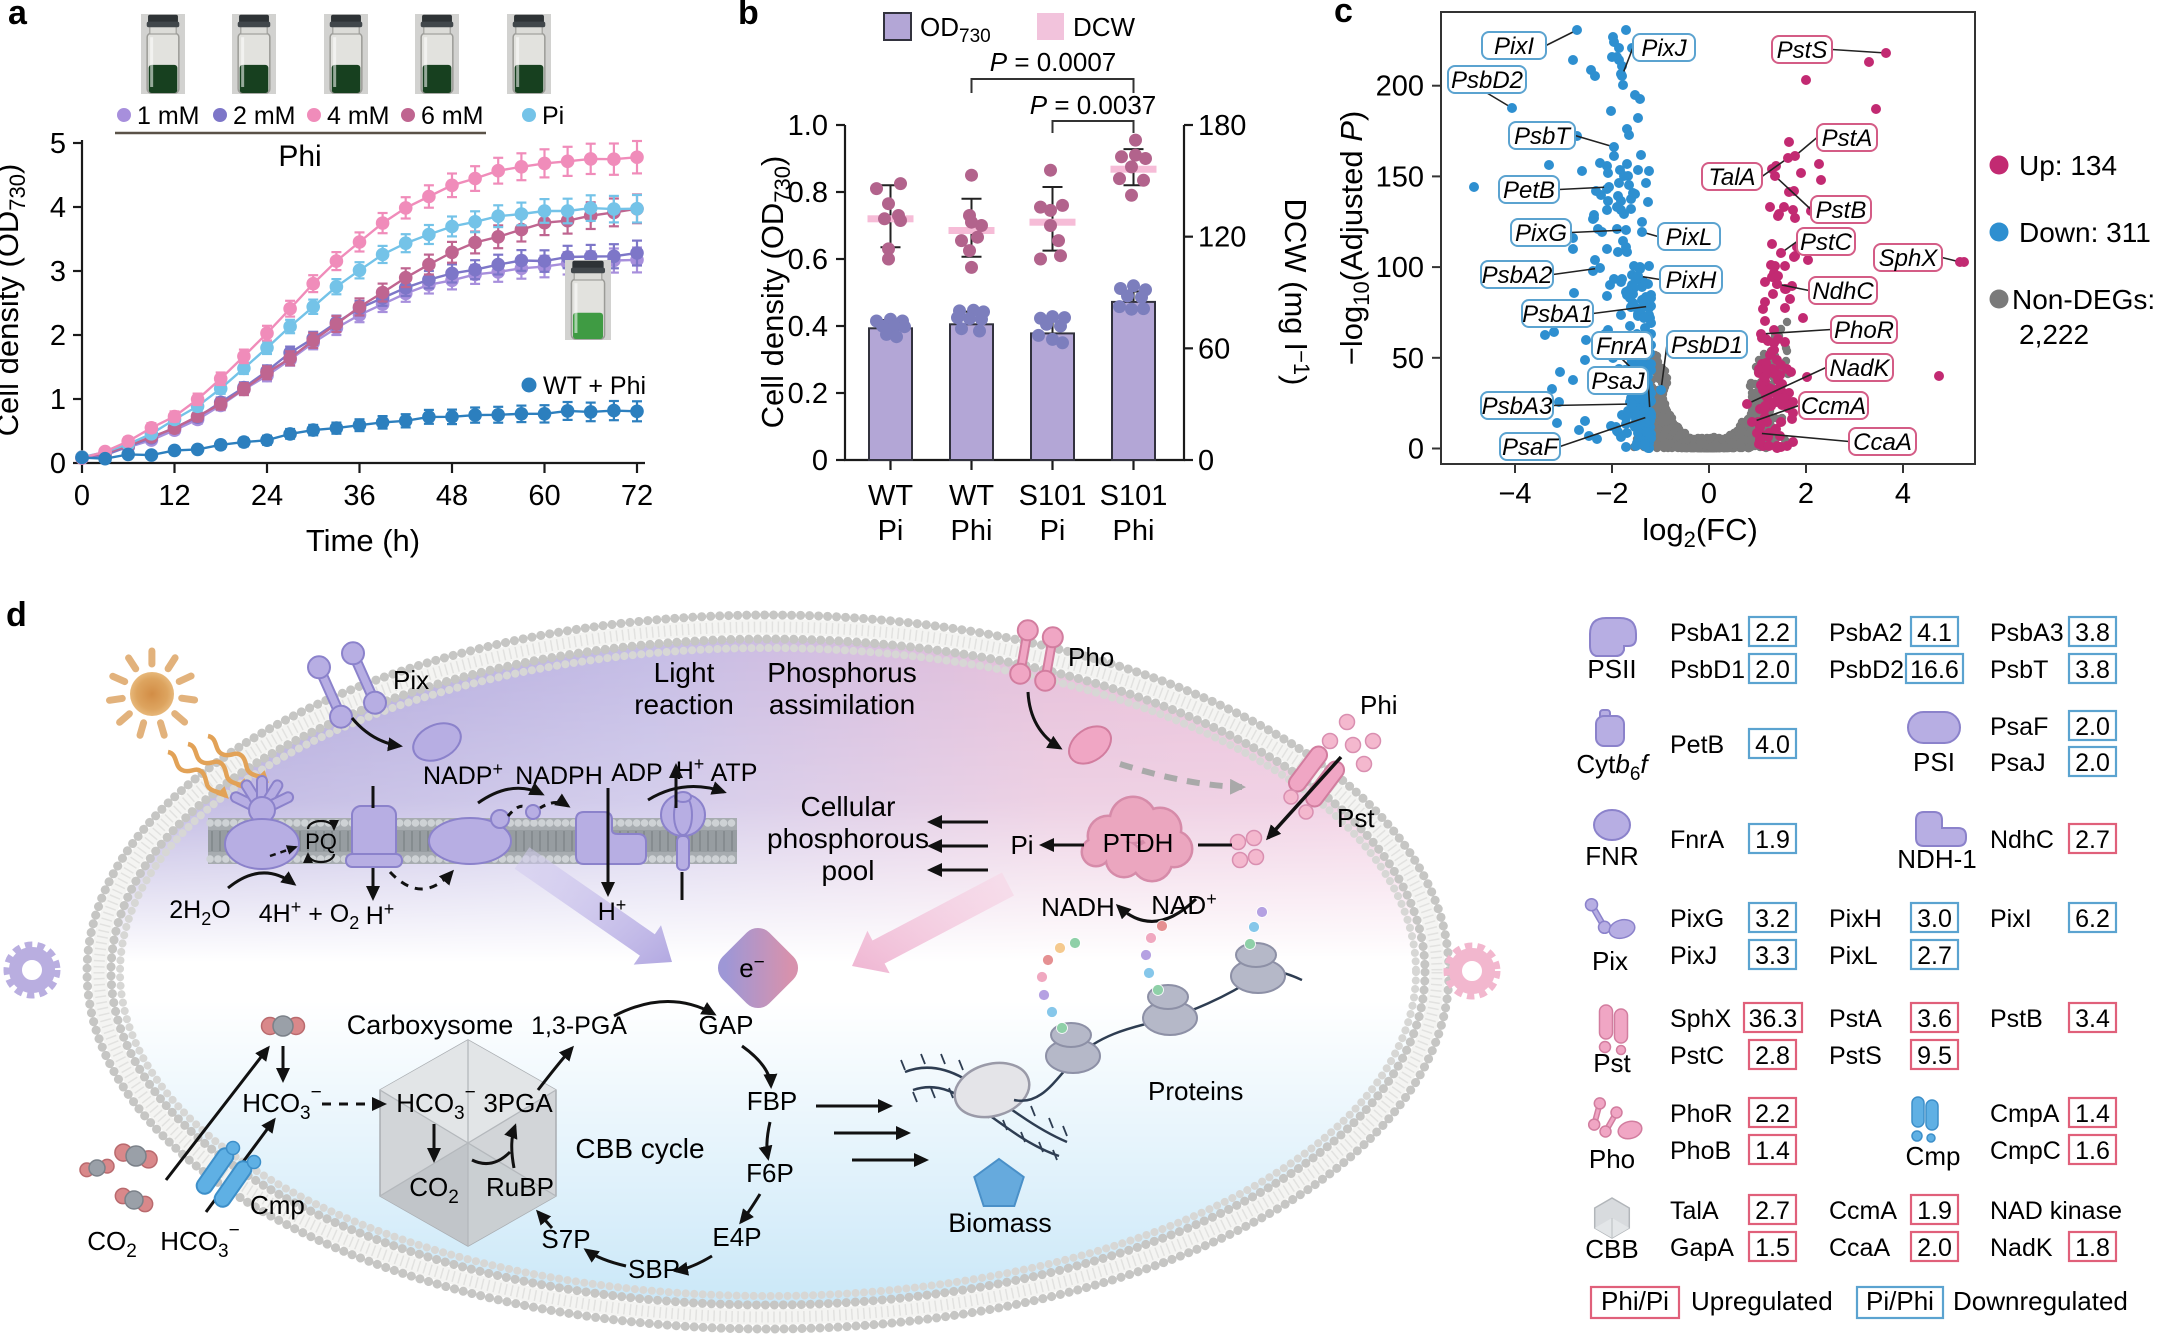 The image size is (2157, 1336). I want to click on svg-text: WT, so click(971, 496).